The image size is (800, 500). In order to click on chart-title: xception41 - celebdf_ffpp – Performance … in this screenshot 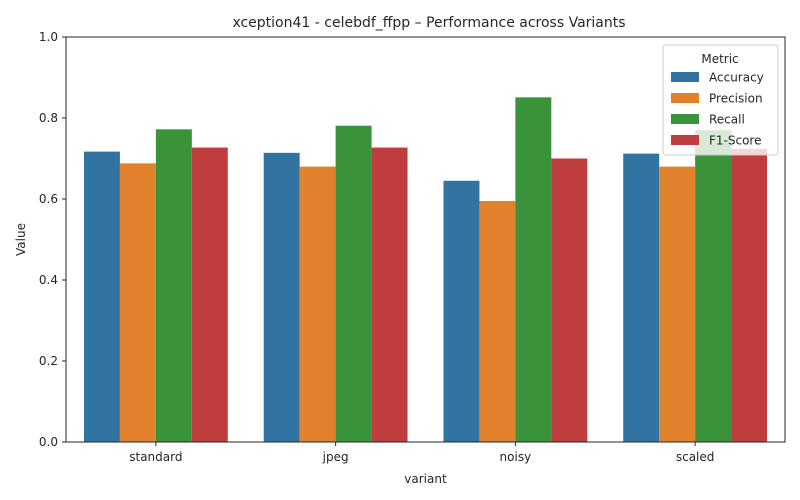, I will do `click(428, 23)`.